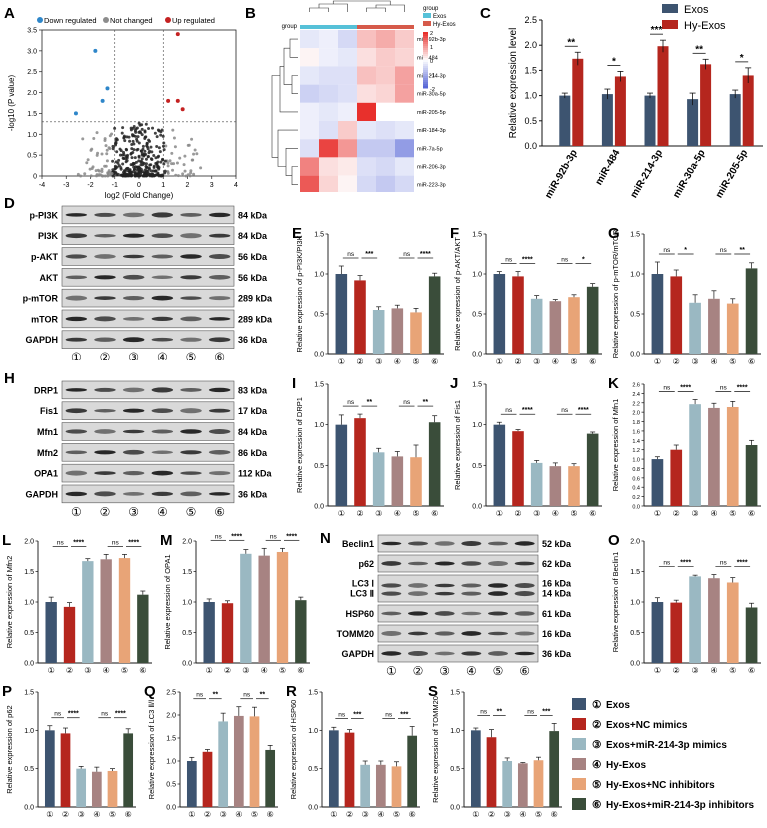  Describe the element at coordinates (150, 691) in the screenshot. I see `panel-label-q: Q` at that location.